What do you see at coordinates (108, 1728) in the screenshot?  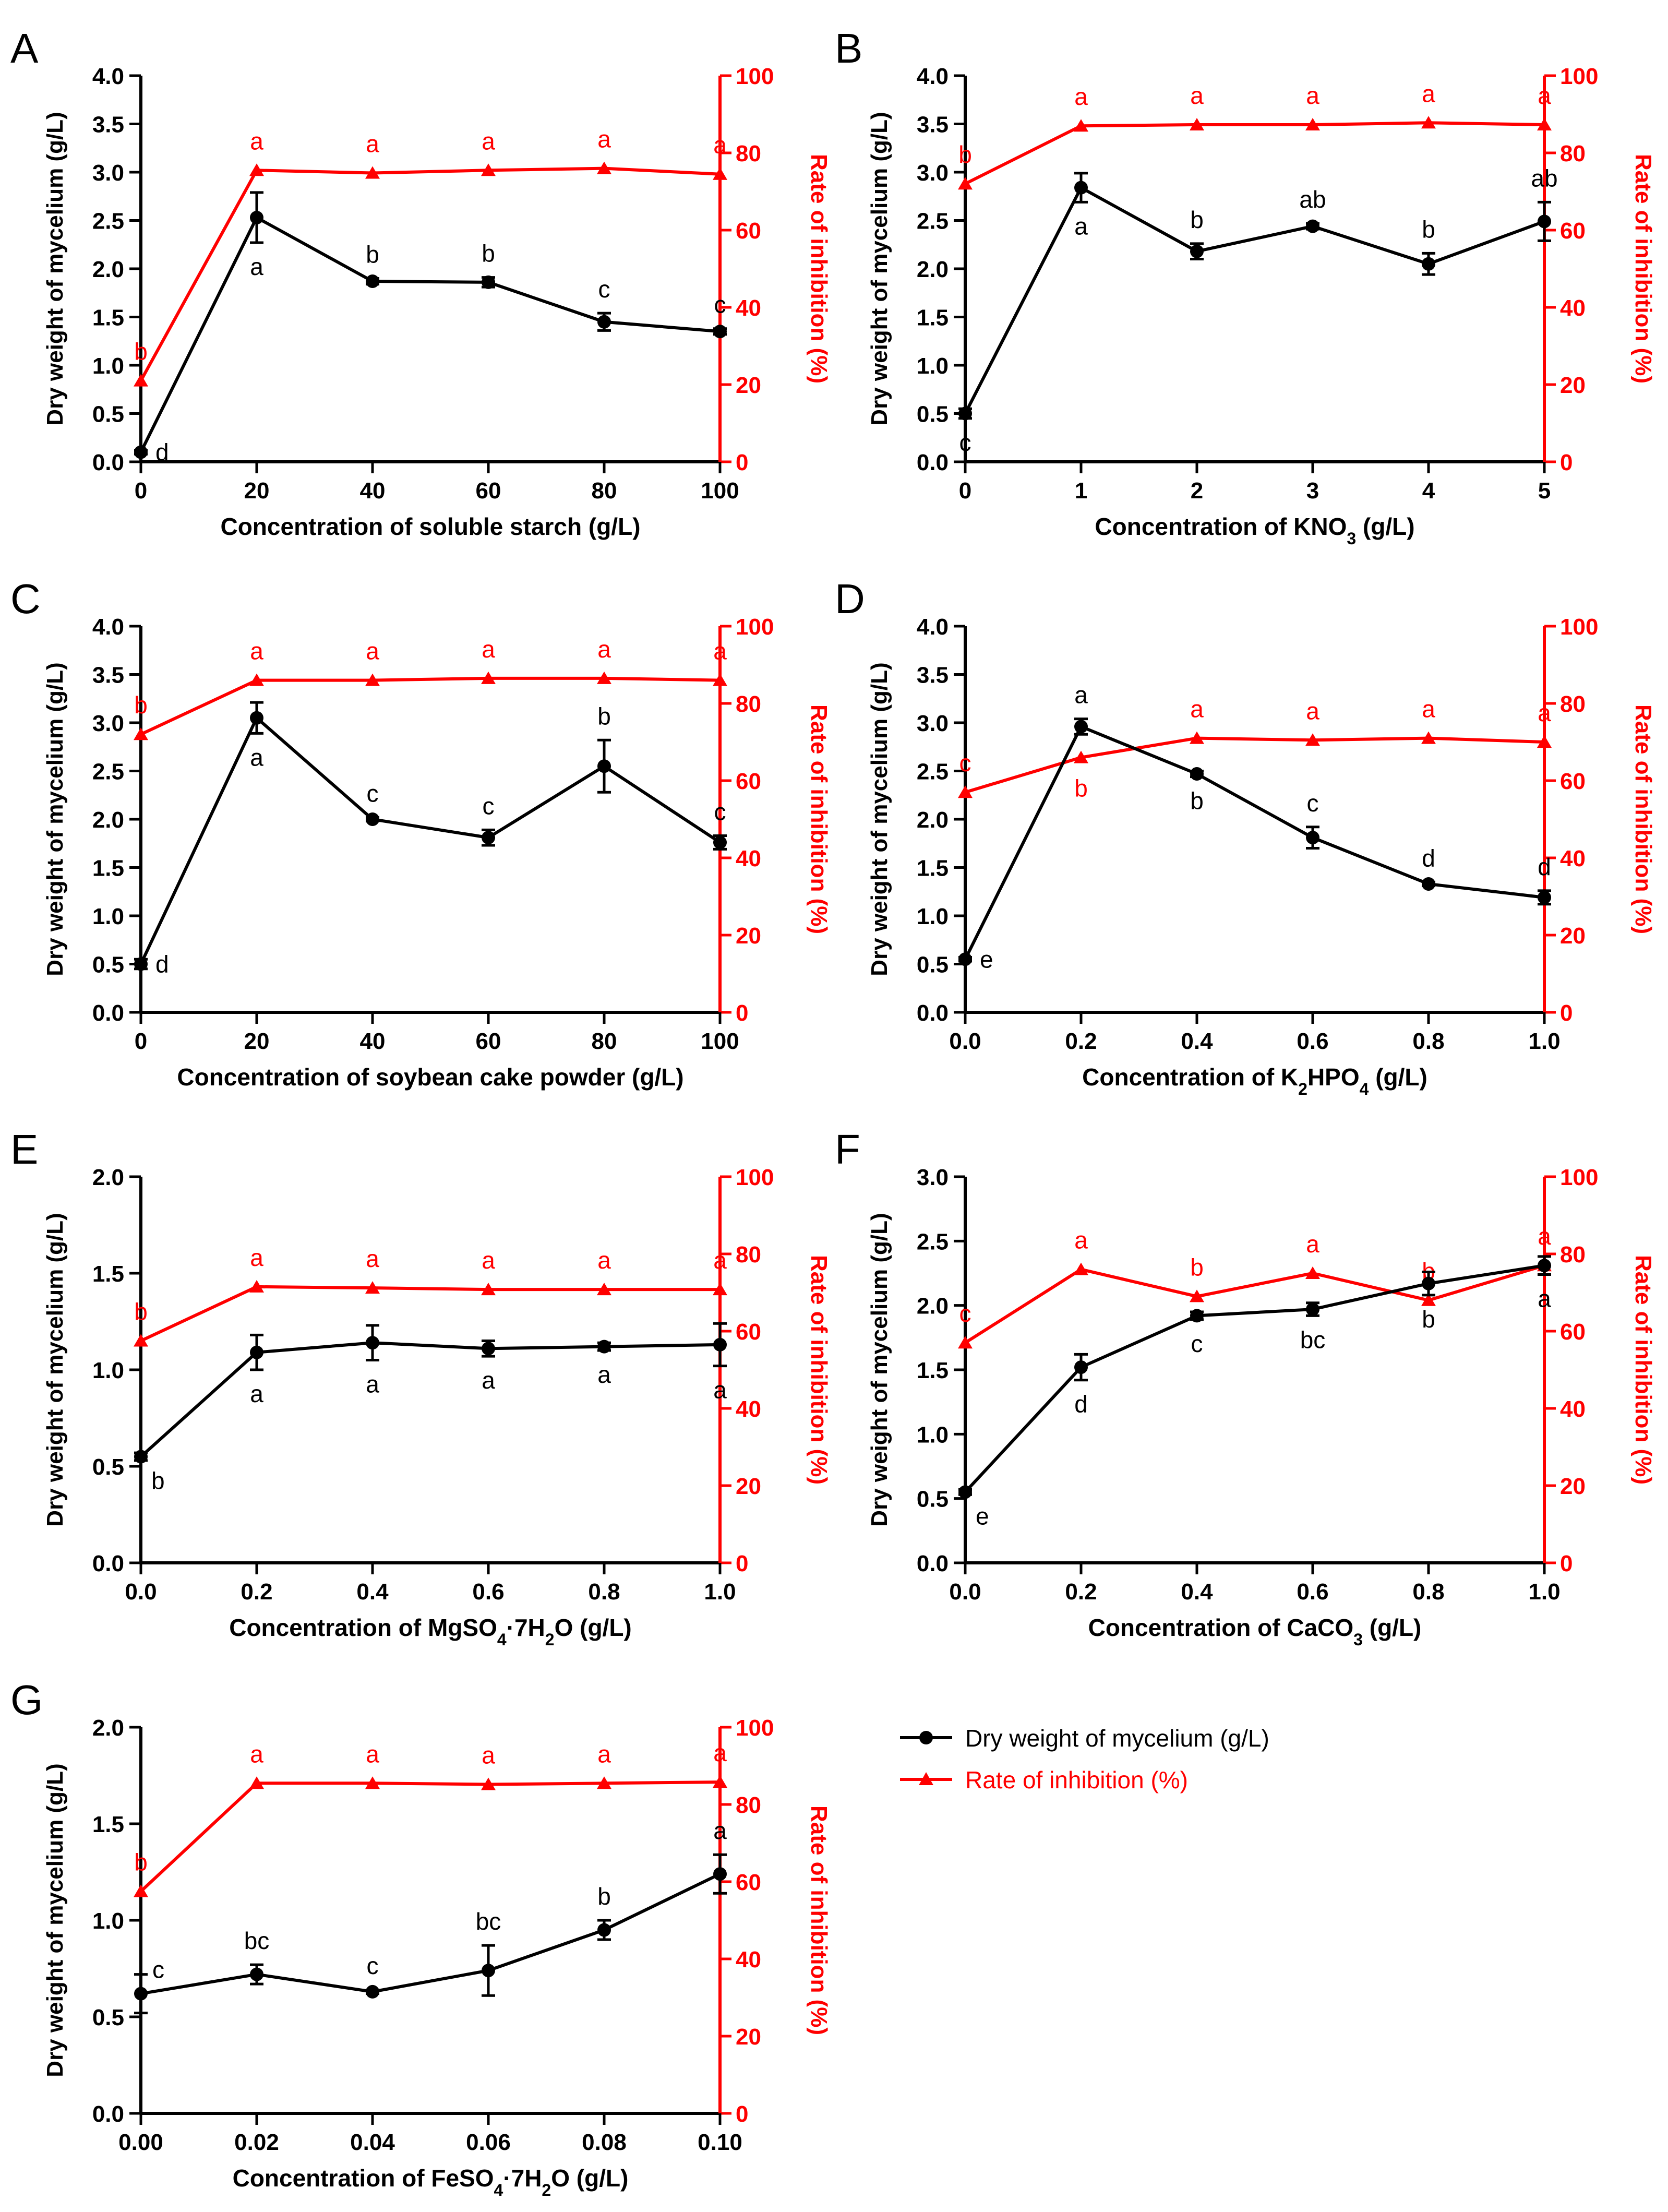 I see `left-y-tick-label: 2.0` at bounding box center [108, 1728].